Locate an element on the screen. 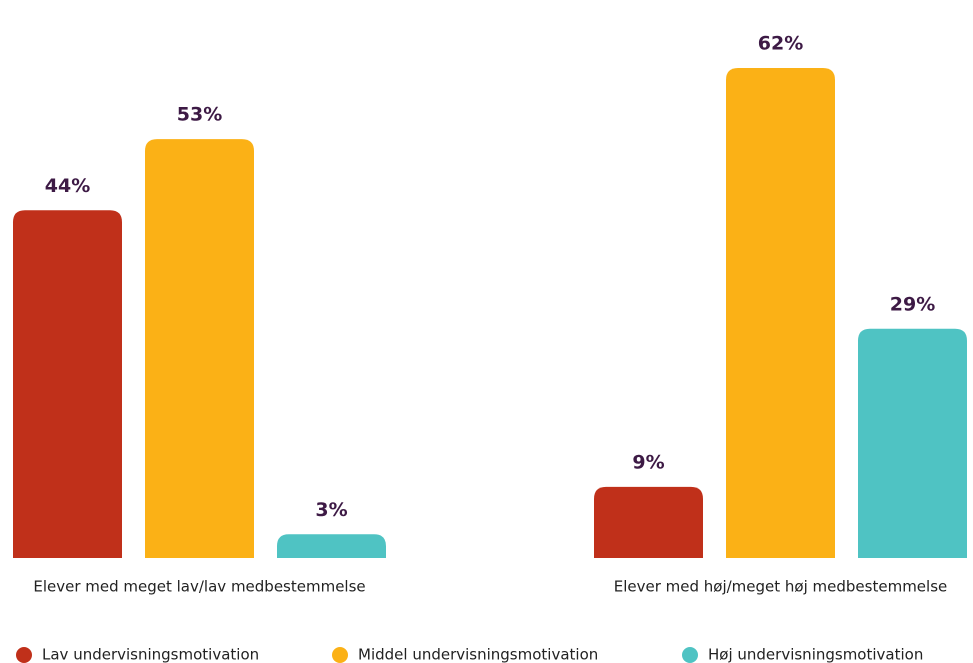 This screenshot has width=973, height=663. legend-label: Høj undervisningsmotivation is located at coordinates (815, 654).